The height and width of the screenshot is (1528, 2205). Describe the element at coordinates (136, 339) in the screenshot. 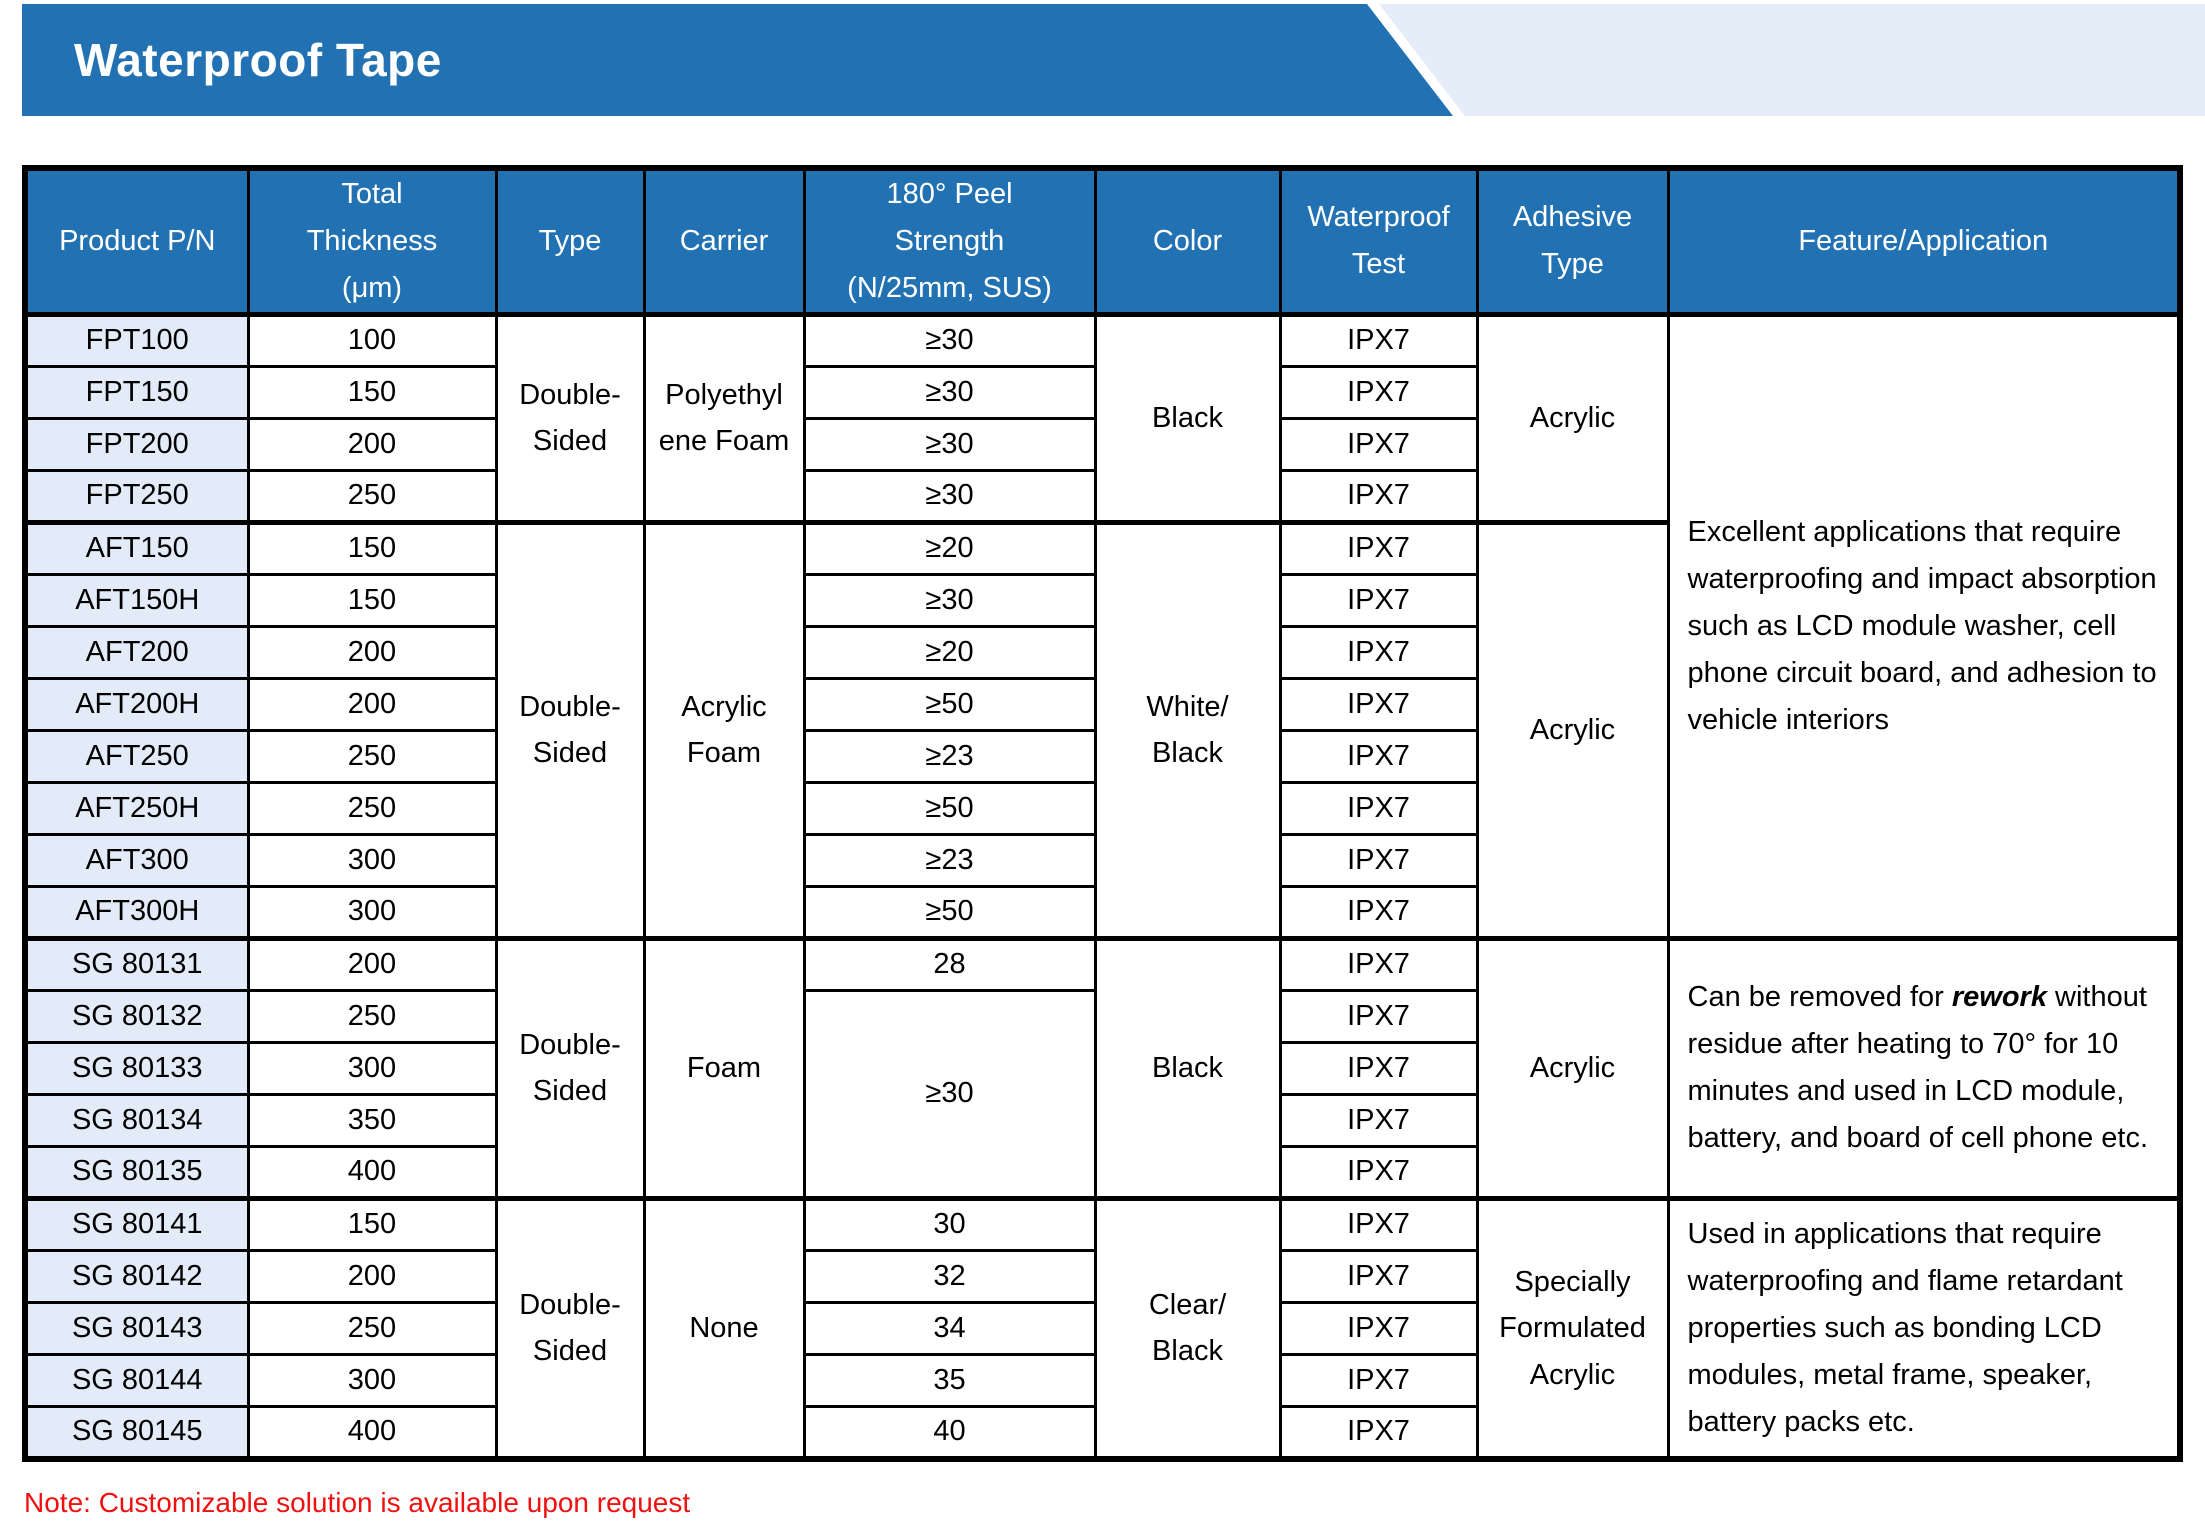

I see `cell-product-pn: FPT100` at that location.